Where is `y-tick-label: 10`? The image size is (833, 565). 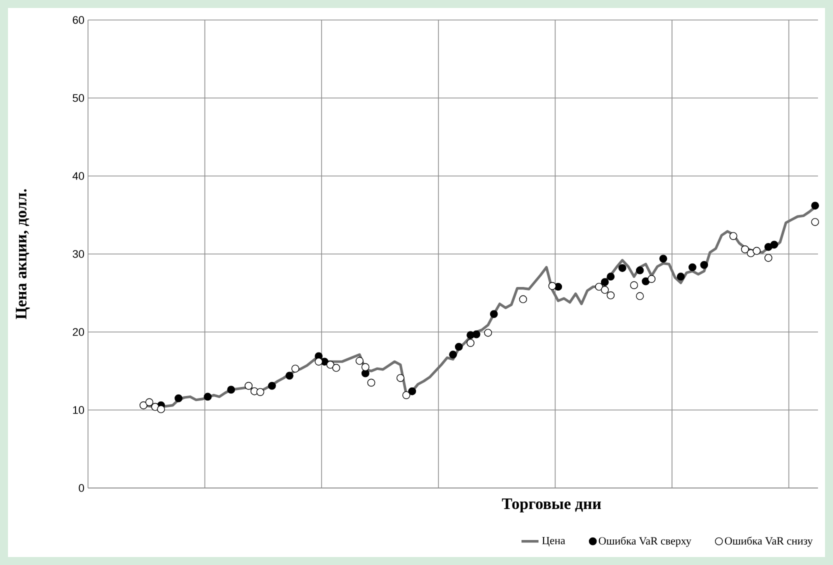
y-tick-label: 10 is located at coordinates (78, 410).